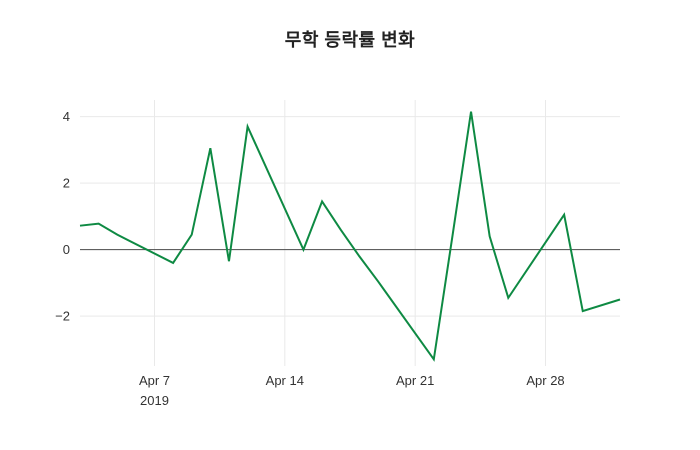  Describe the element at coordinates (154, 380) in the screenshot. I see `x-tick-label: Apr 7` at that location.